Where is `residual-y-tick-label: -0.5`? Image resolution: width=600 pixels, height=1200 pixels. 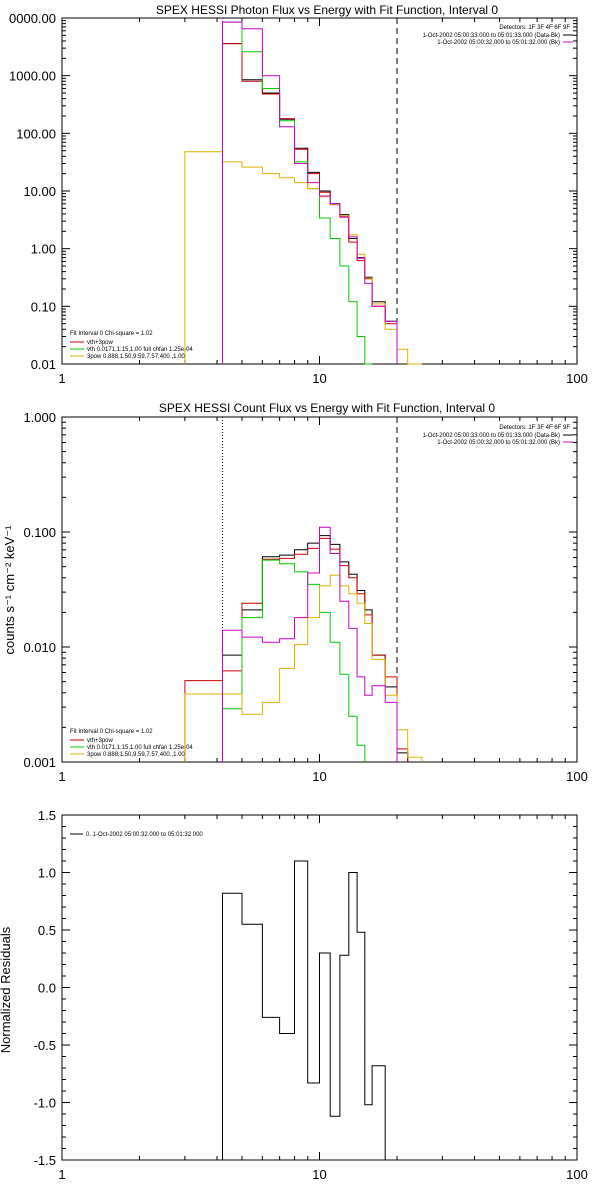
residual-y-tick-label: -0.5 is located at coordinates (45, 1045).